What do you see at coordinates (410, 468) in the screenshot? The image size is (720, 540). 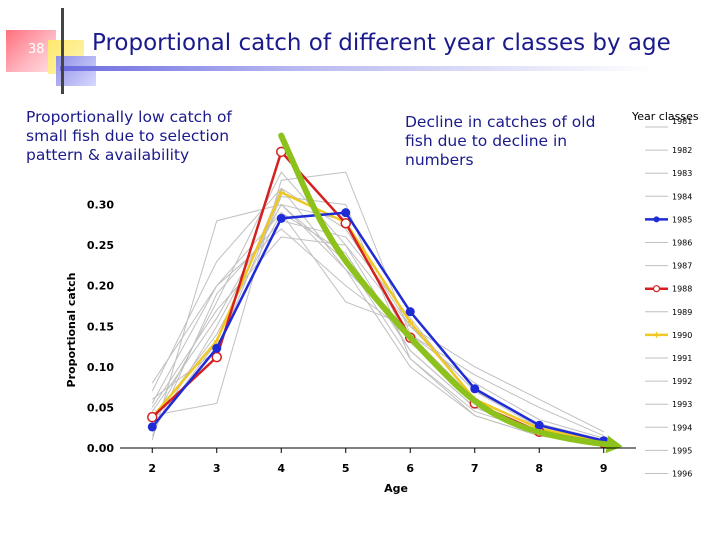 I see `x-tick-label: 6` at bounding box center [410, 468].